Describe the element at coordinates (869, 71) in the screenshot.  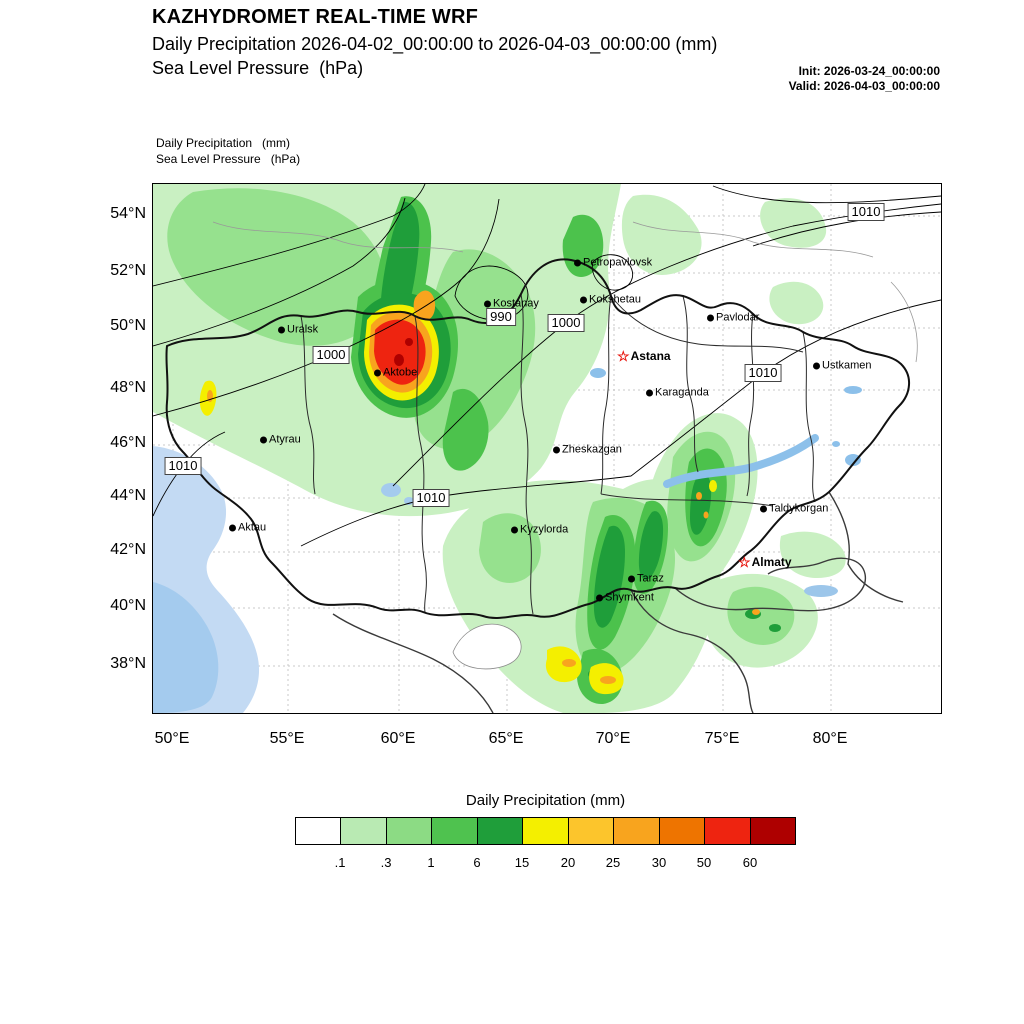
I see `init-time: Init: 2026-03-24_00:00:00` at that location.